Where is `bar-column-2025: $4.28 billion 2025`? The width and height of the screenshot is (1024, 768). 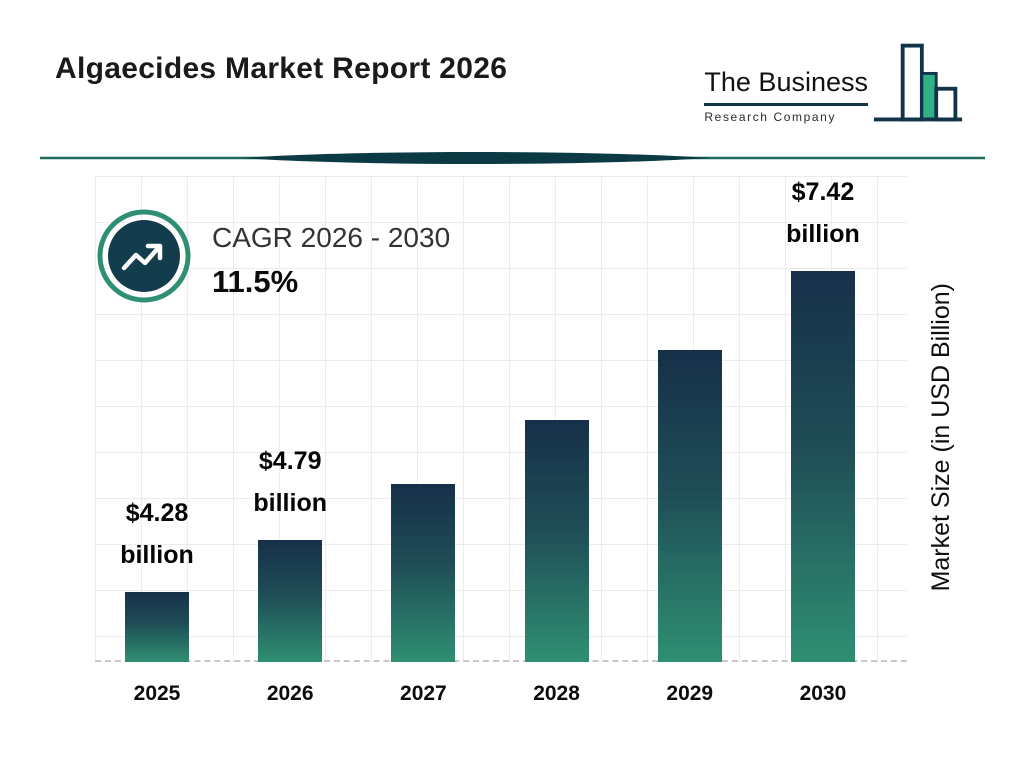
bar-column-2025: $4.28 billion 2025 is located at coordinates (157, 600).